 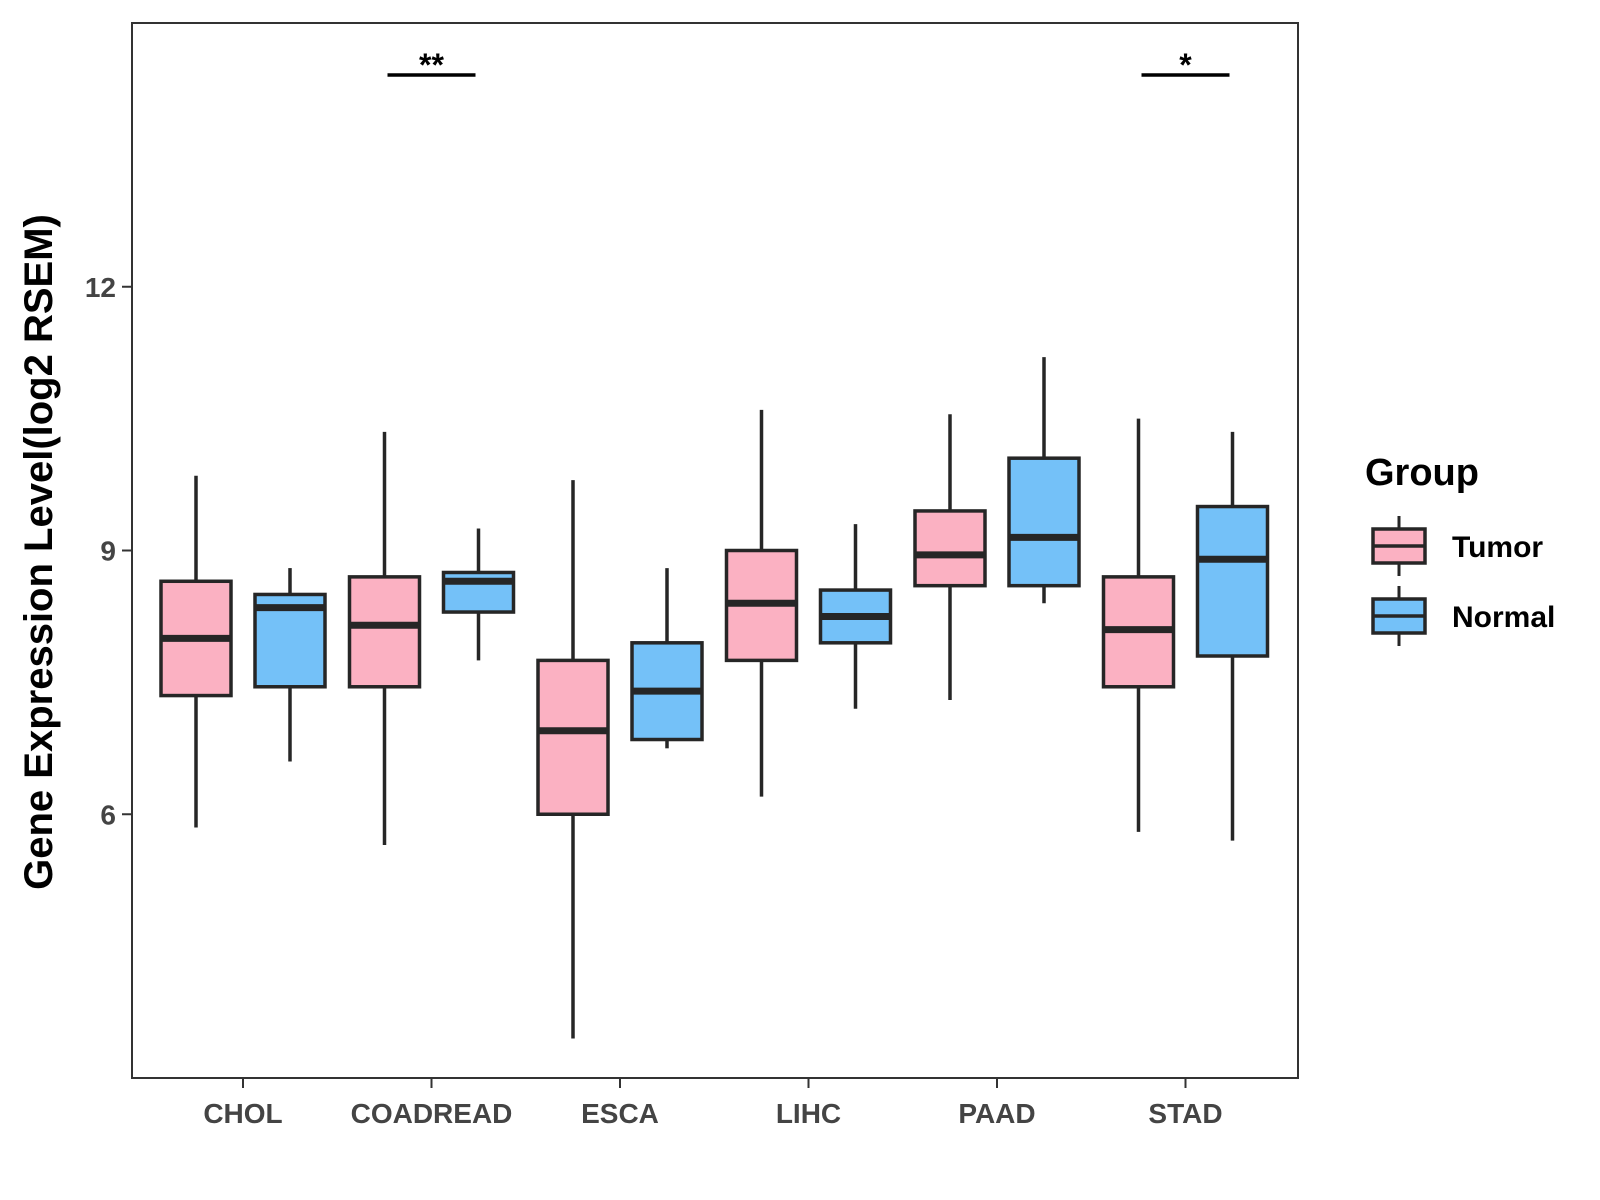 I want to click on x-axis: CHOL COADREAD ESCA LIHC PAAD STAD, so click(x=713, y=1103).